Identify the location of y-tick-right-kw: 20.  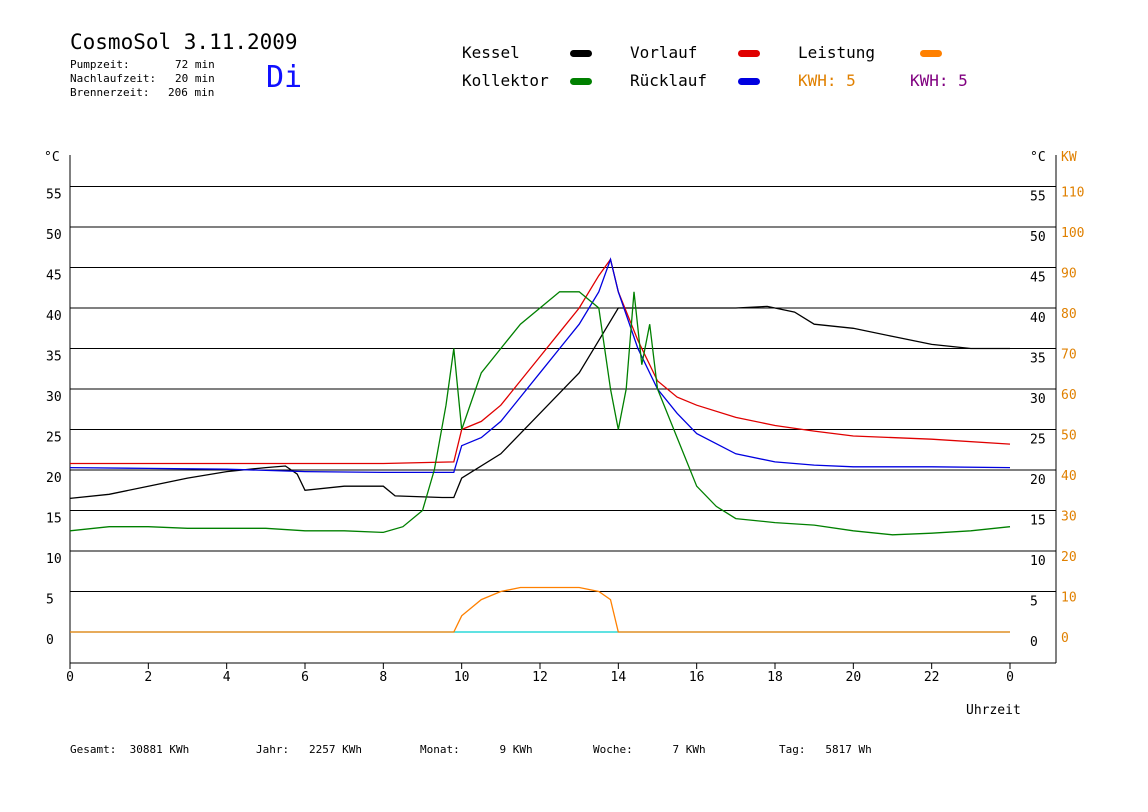
(1069, 557).